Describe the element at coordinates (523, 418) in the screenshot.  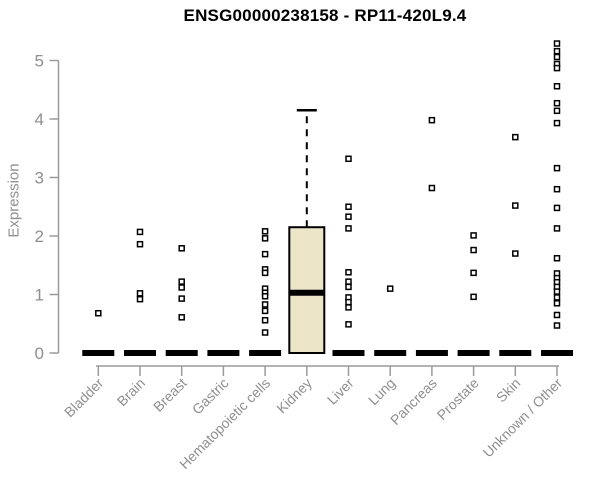
I see `x-axis-label: Unknown / Other` at that location.